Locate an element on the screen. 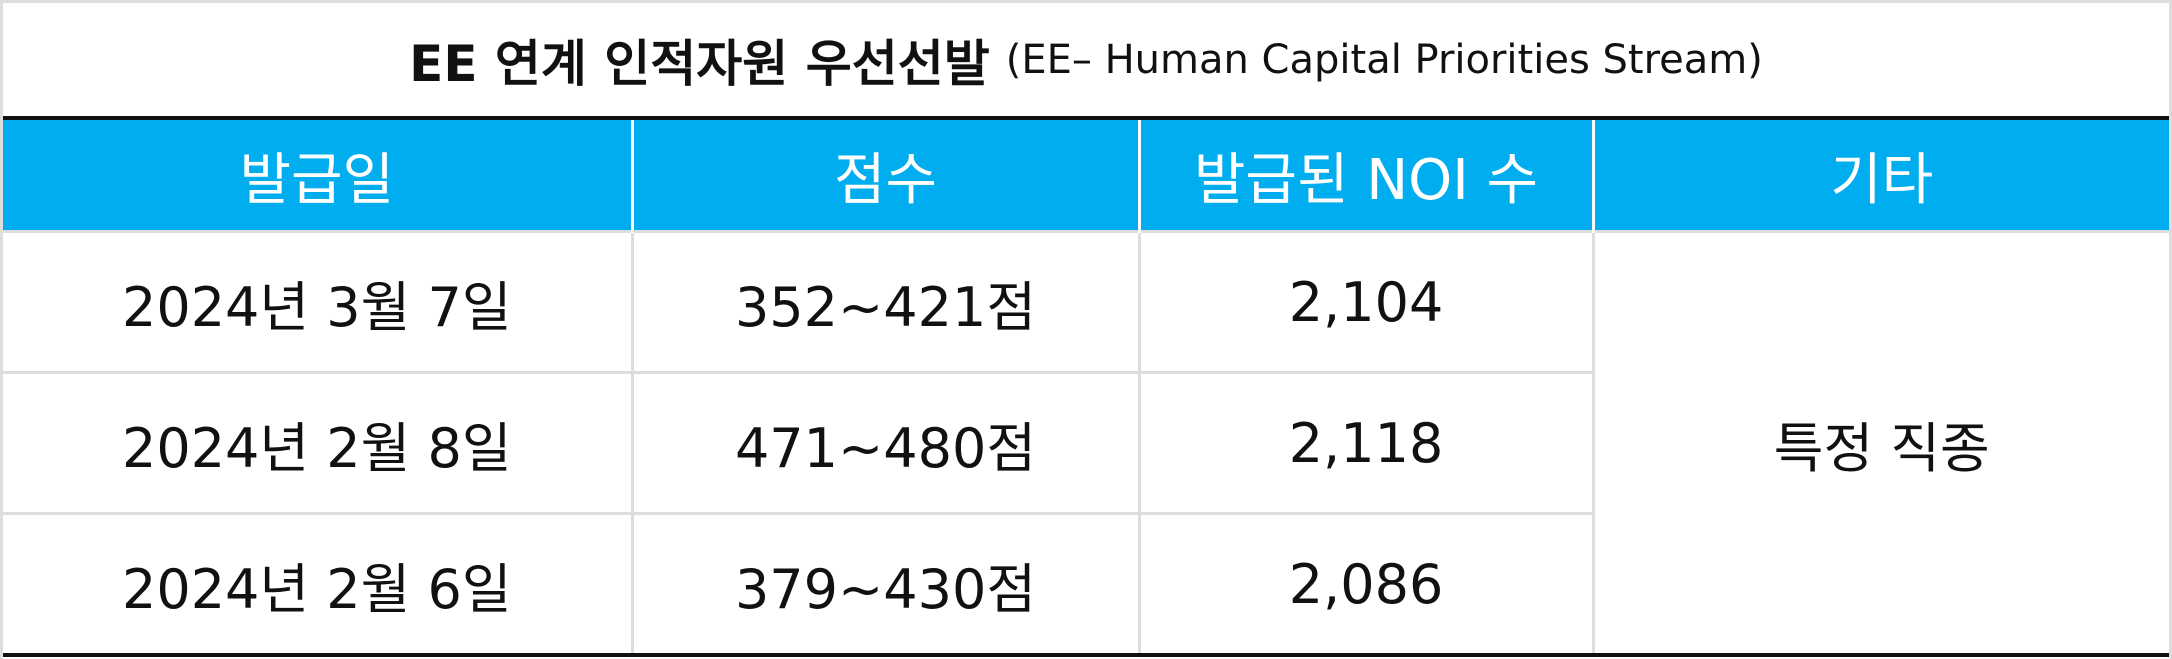 The height and width of the screenshot is (659, 2172). header-cell: 점수 is located at coordinates (884, 176).